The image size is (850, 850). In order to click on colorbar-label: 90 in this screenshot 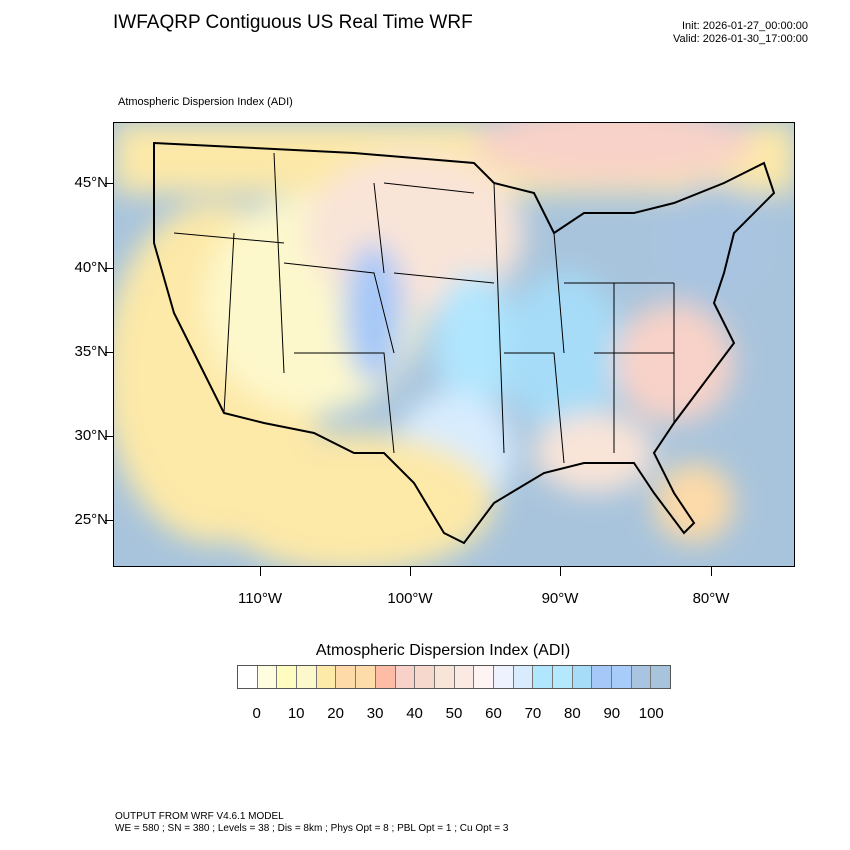, I will do `click(612, 713)`.